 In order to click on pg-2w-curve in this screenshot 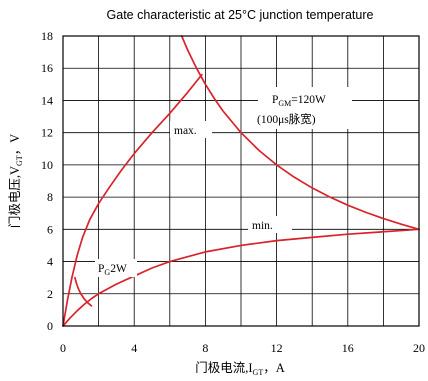, I will do `click(83, 291)`.